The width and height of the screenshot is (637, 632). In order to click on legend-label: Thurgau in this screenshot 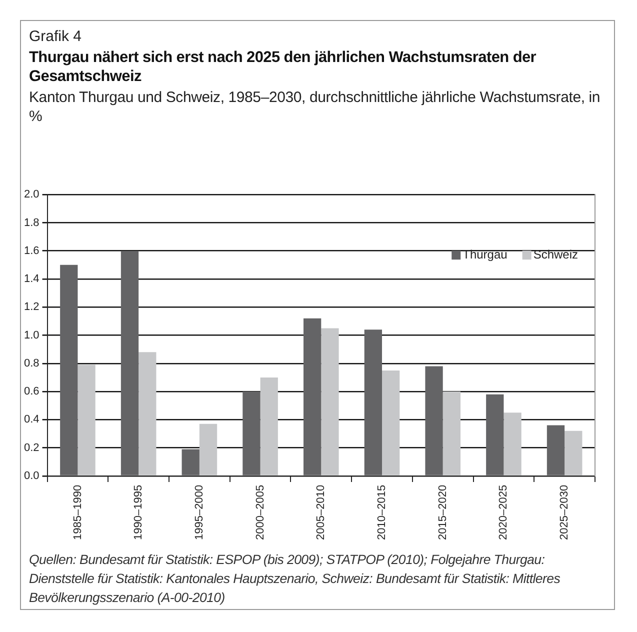, I will do `click(485, 254)`.